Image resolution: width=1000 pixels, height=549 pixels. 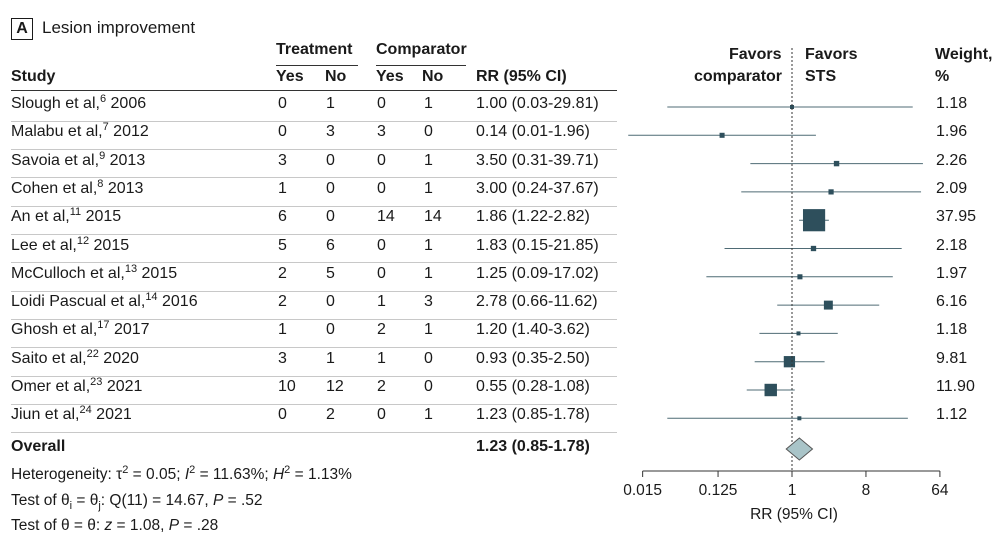 I want to click on x-tick-label: 0.015, so click(x=642, y=490).